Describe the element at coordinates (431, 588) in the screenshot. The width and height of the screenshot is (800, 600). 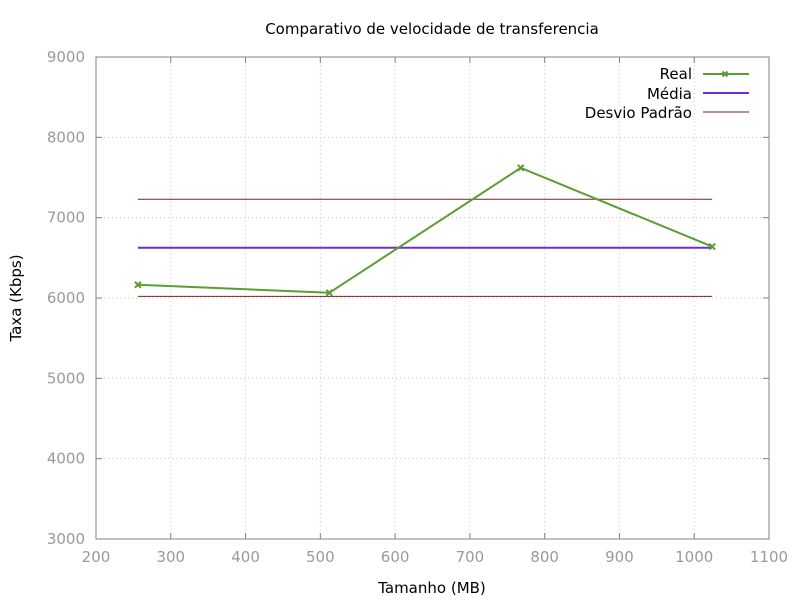
I see `x-axis-label: Tamanho (MB)` at that location.